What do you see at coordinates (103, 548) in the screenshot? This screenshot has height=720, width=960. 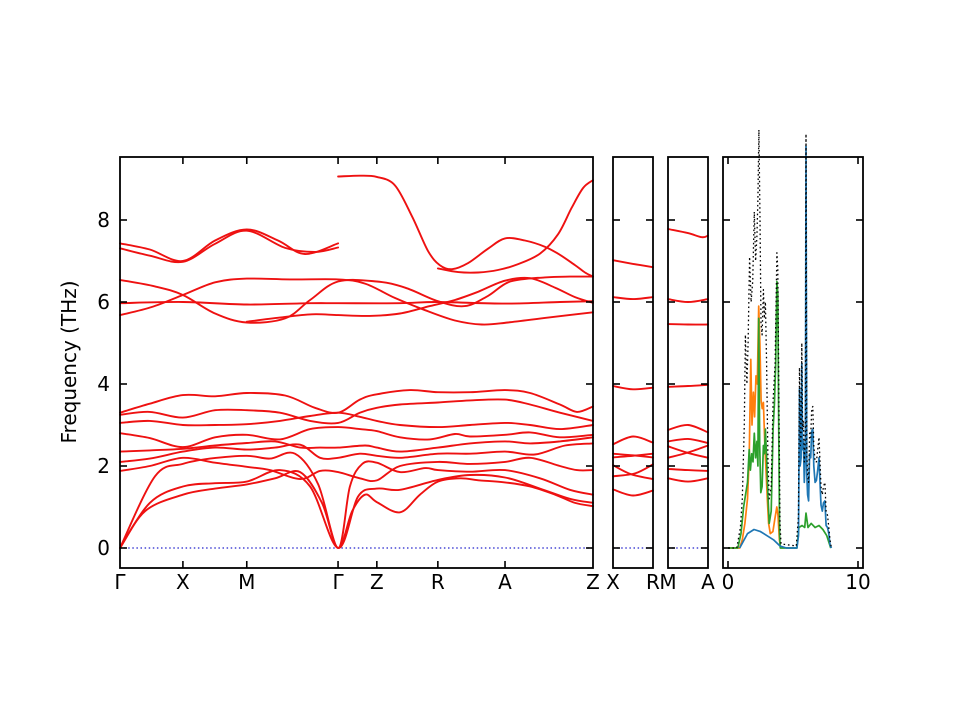 I see `y-tick-label: 0` at bounding box center [103, 548].